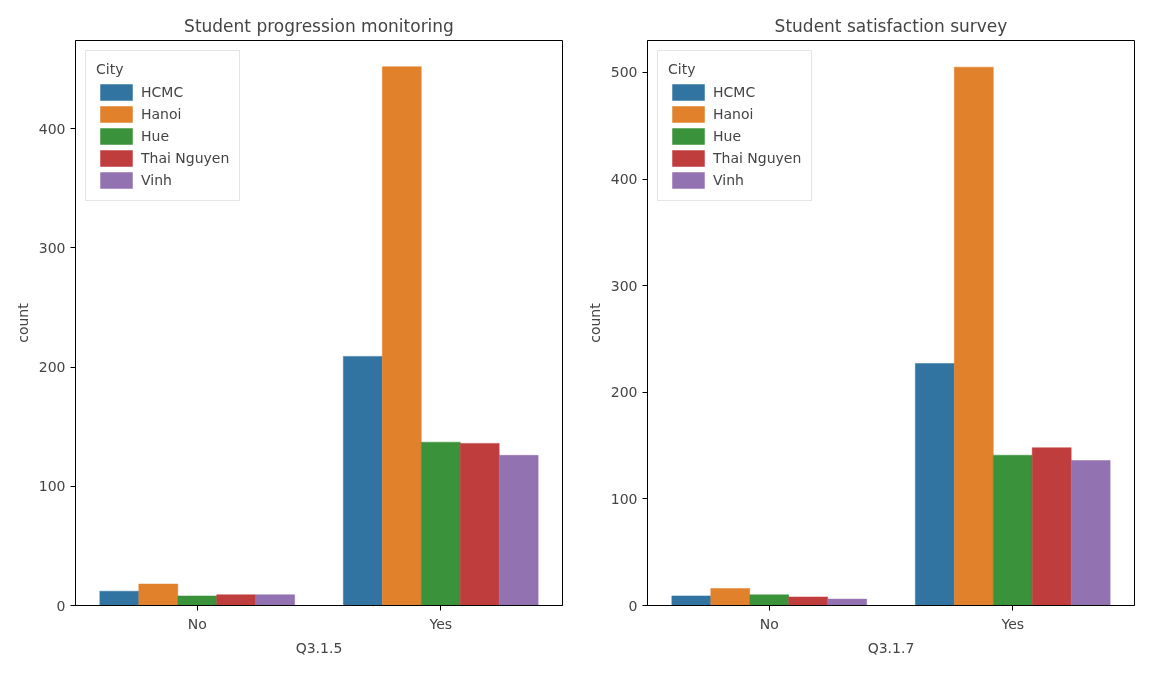 The width and height of the screenshot is (1154, 681). I want to click on y-tick-label: 500, so click(624, 72).